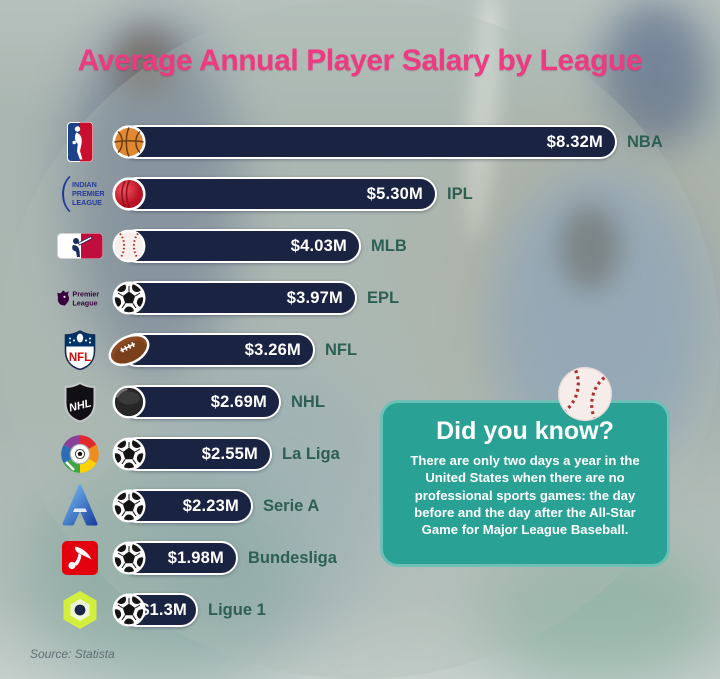 The image size is (720, 679). What do you see at coordinates (360, 610) in the screenshot?
I see `bar-row: $1.3M Ligue 1` at bounding box center [360, 610].